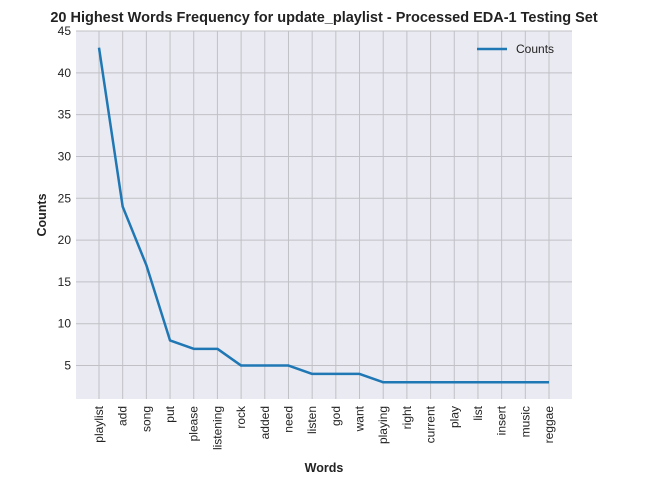 The height and width of the screenshot is (485, 648). What do you see at coordinates (407, 417) in the screenshot?
I see `x-tick-label: right` at bounding box center [407, 417].